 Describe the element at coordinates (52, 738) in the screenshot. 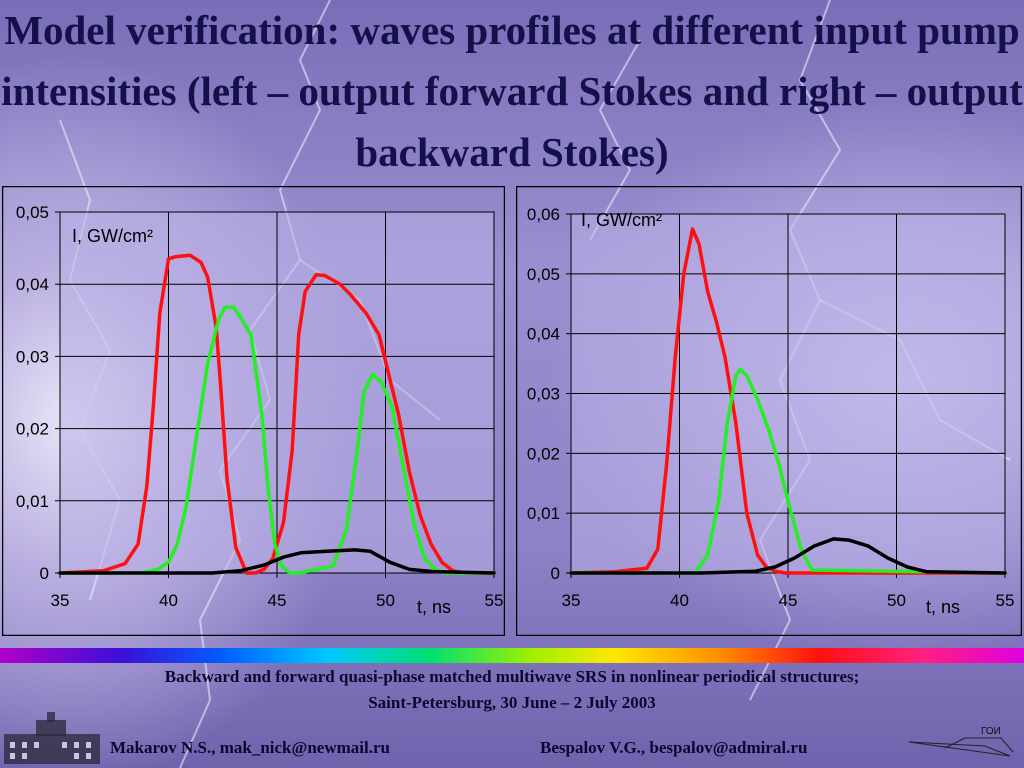

I see `building-icon` at that location.